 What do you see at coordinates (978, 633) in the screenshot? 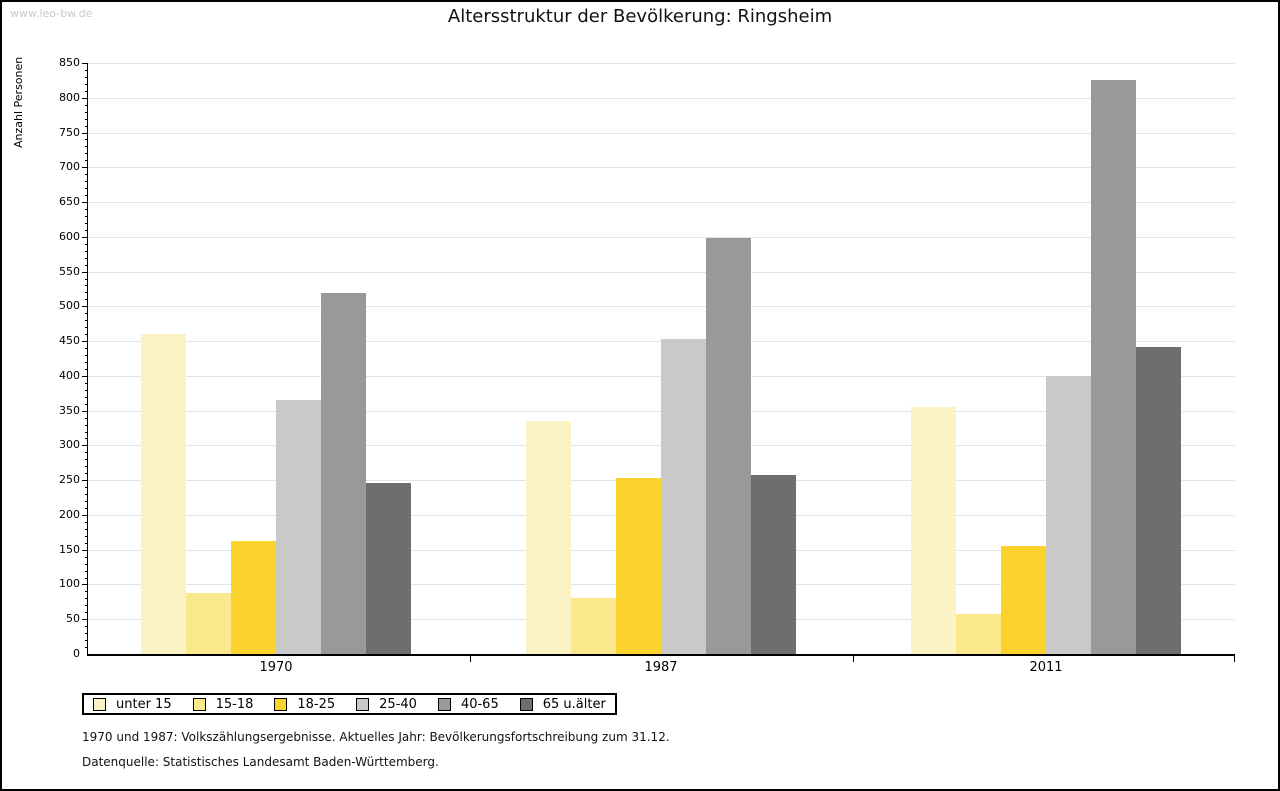
I see `bar-15-18-2011` at bounding box center [978, 633].